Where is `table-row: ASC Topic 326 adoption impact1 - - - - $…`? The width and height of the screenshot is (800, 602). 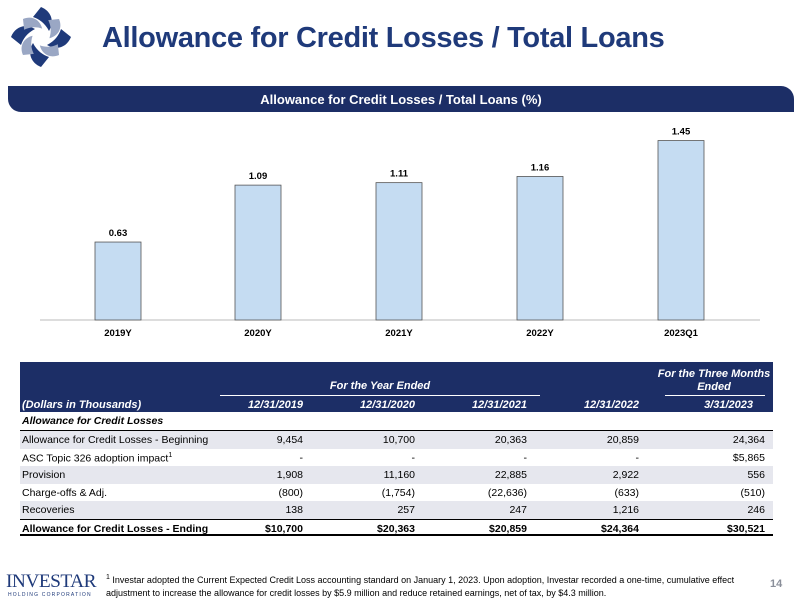
table-row: ASC Topic 326 adoption impact1 - - - - $… is located at coordinates (396, 458).